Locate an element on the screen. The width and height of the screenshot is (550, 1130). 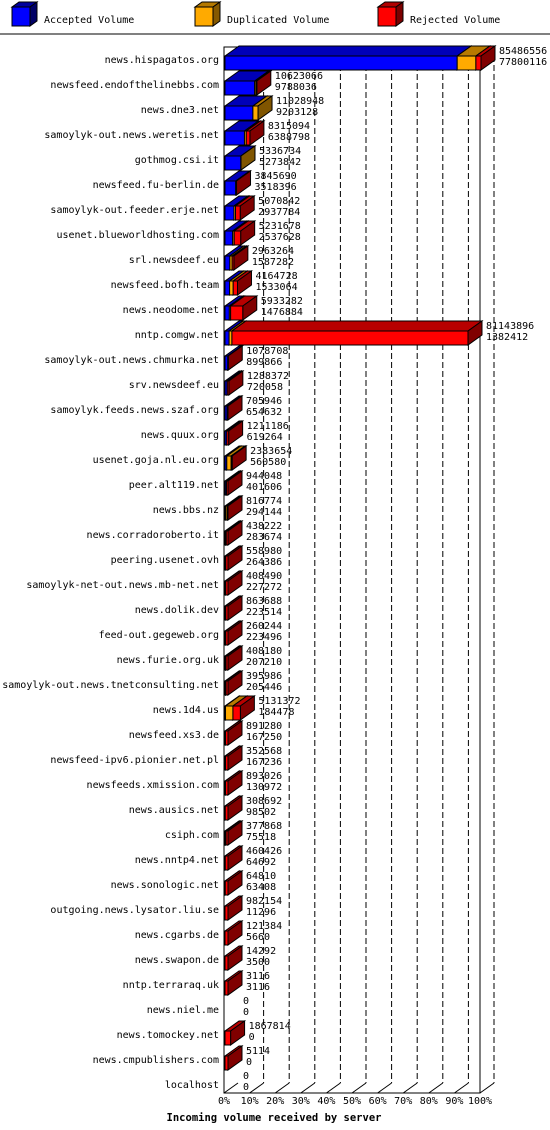
data-label-accepted: 98502 is located at coordinates (261, 812).